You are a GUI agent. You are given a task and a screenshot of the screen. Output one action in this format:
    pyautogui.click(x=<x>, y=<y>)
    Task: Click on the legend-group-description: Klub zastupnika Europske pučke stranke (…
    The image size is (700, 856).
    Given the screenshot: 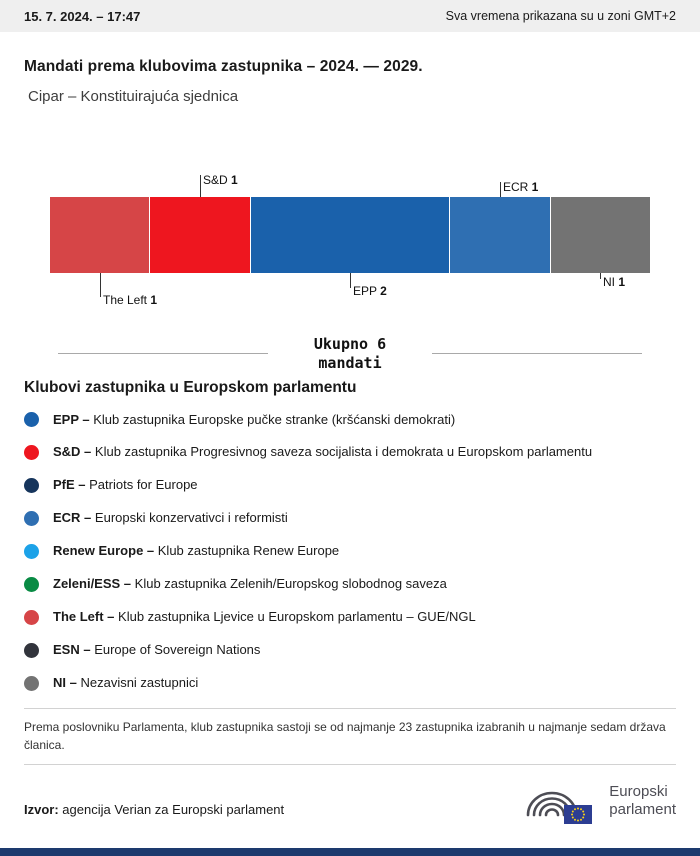 What is the action you would take?
    pyautogui.click(x=274, y=419)
    